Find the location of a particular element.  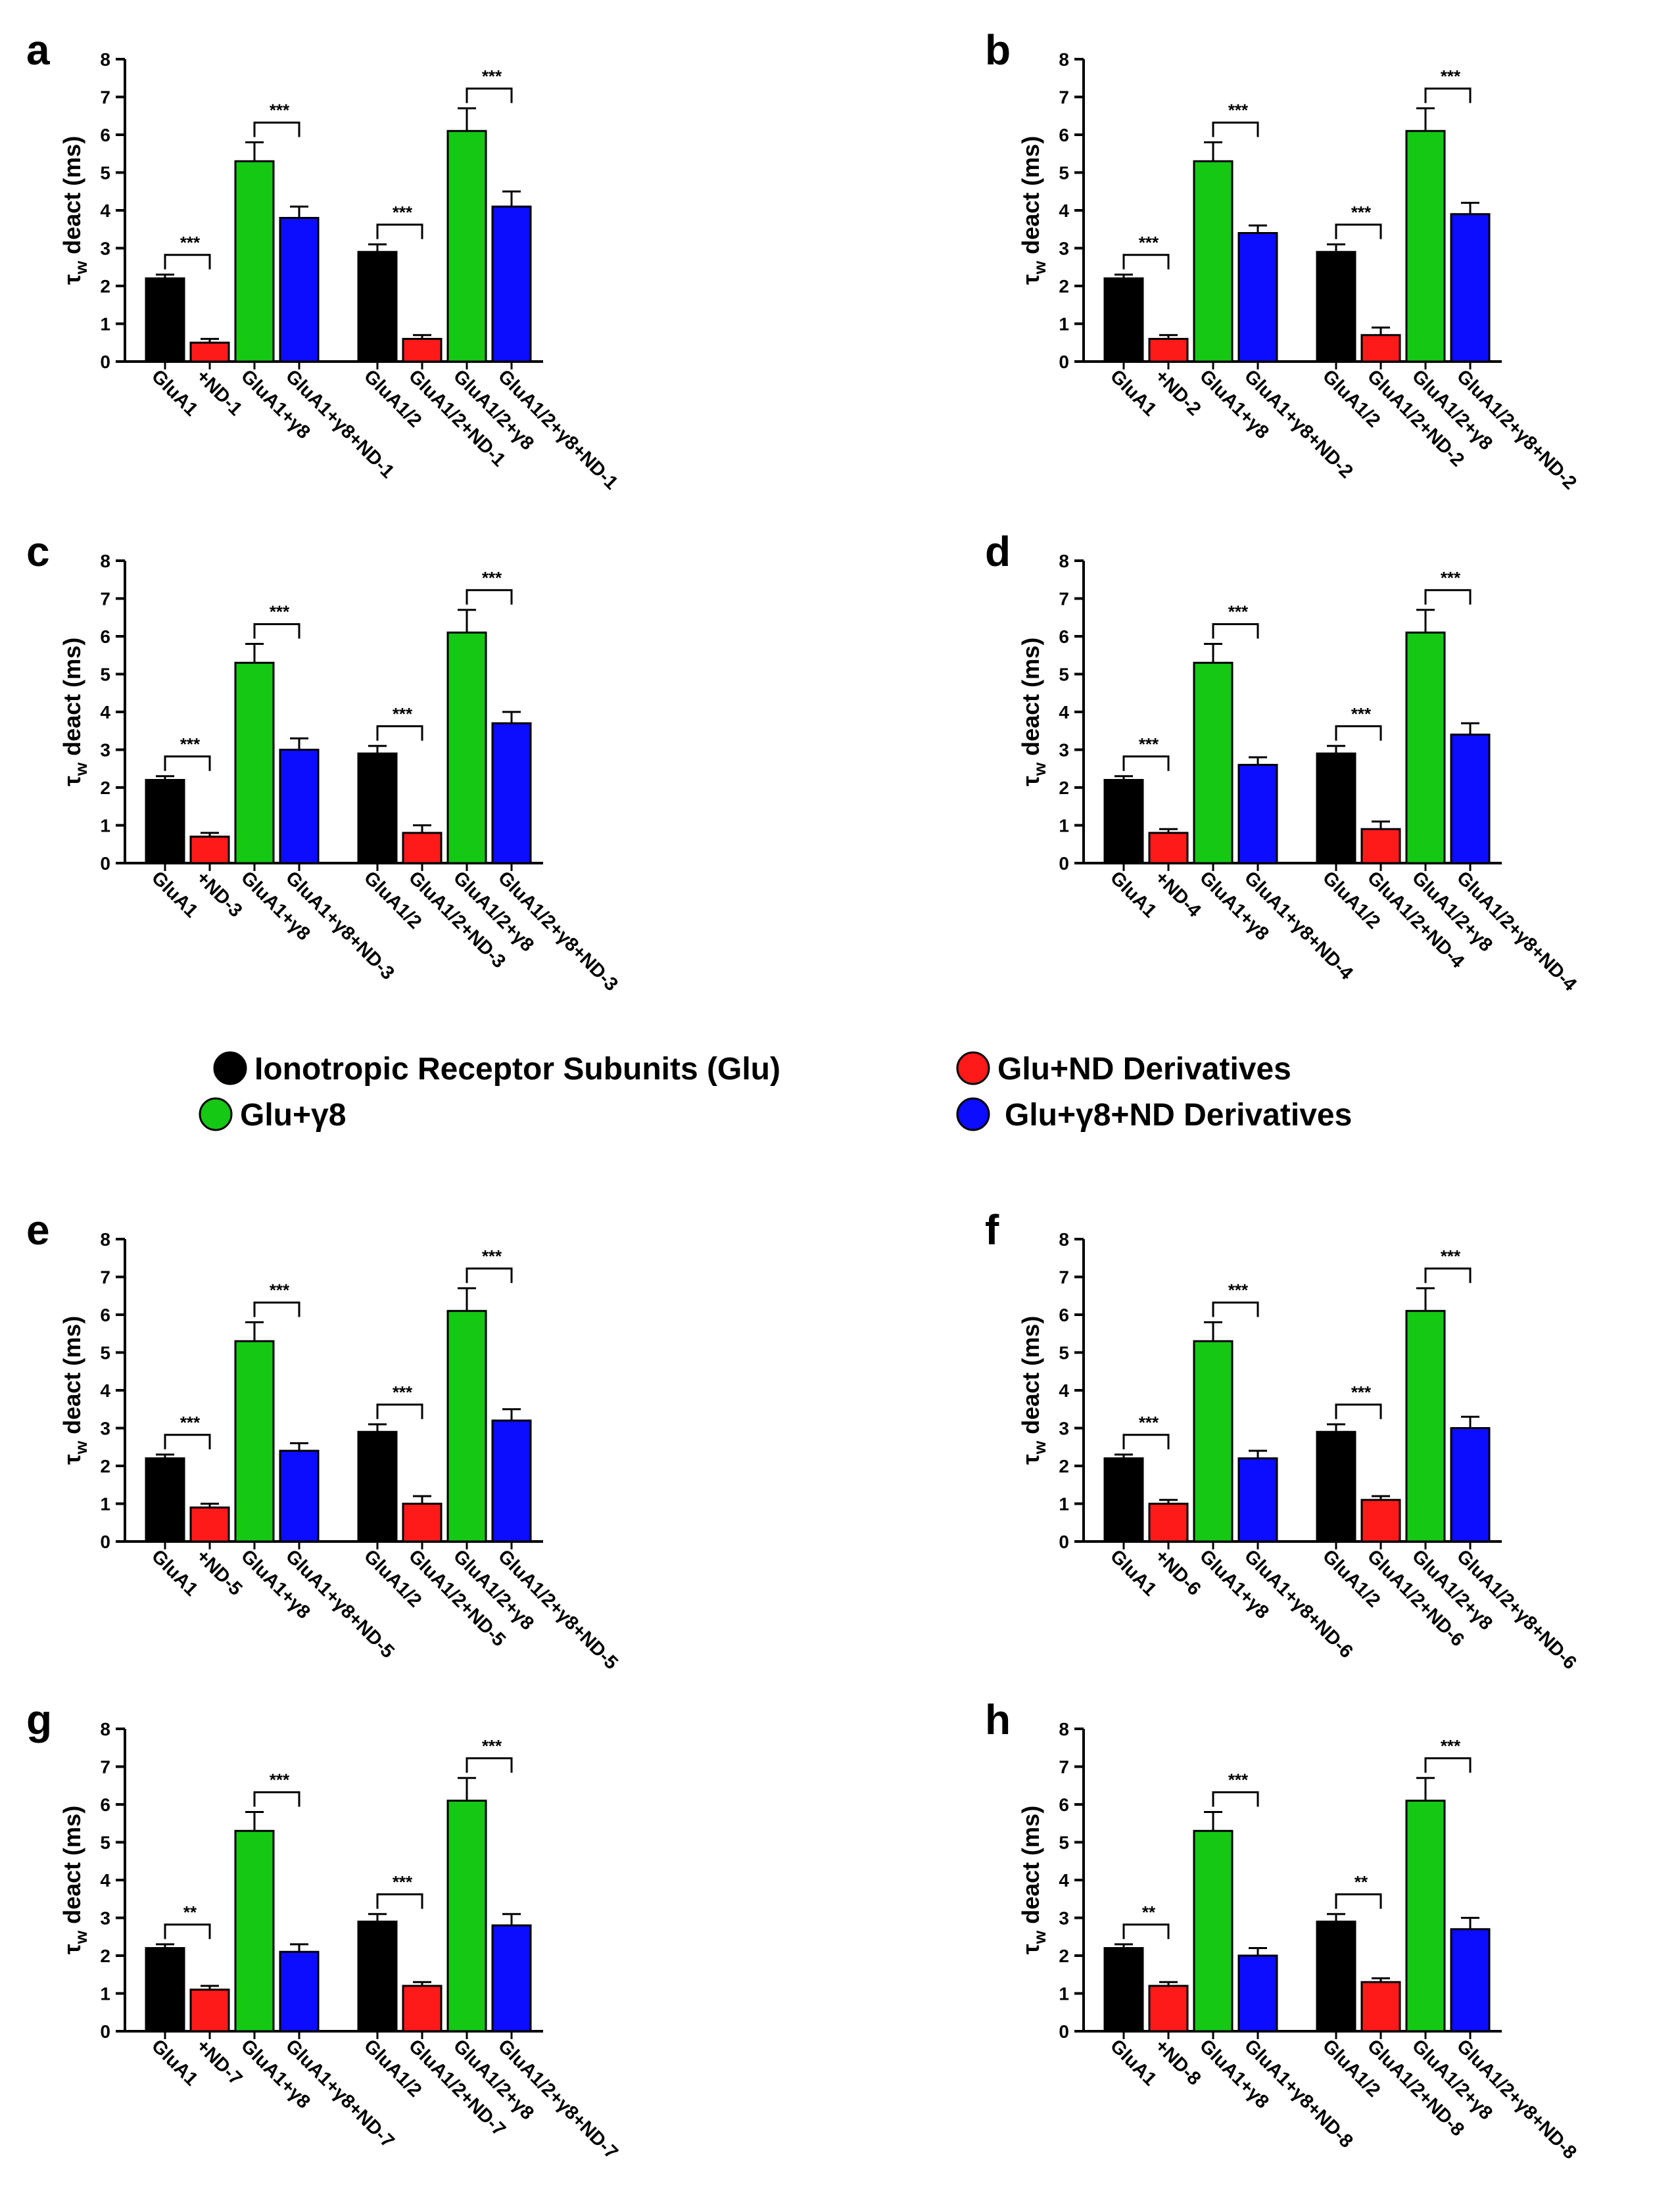

bar-GluA1/2+ND-3 is located at coordinates (423, 848).